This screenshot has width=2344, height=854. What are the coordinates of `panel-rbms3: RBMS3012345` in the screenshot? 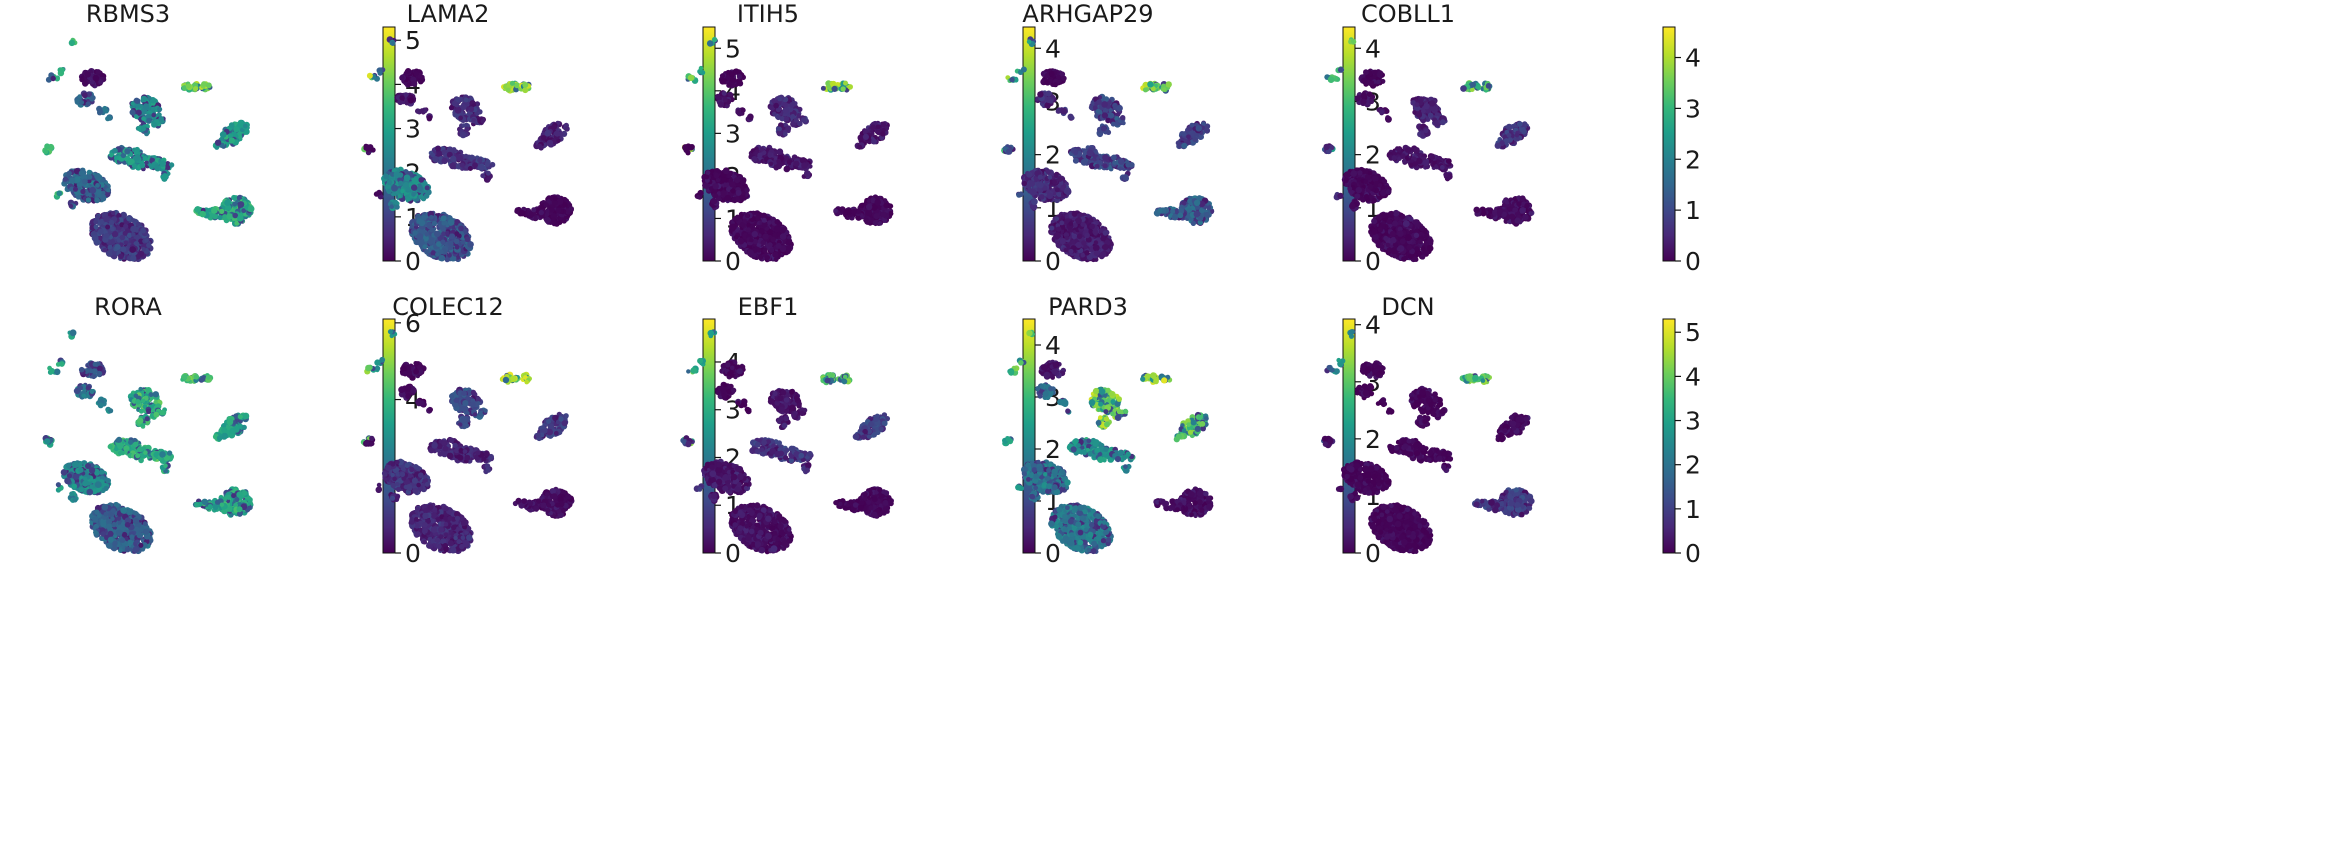 It's located at (231, 138).